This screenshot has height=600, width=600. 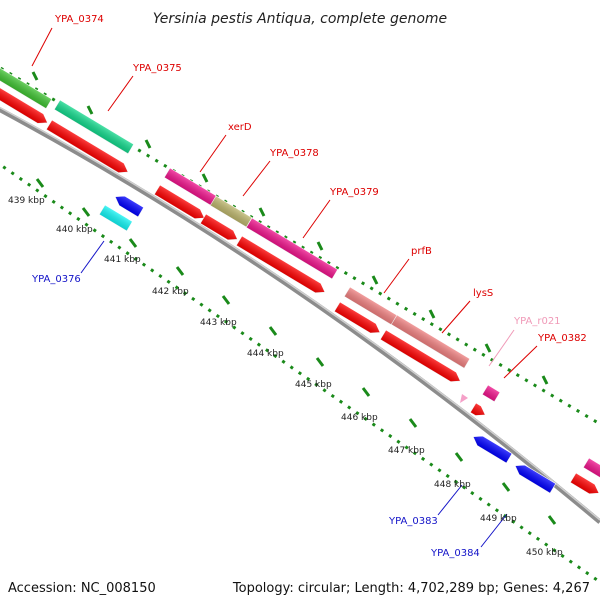 I want to click on gene-label: xerD, so click(x=240, y=127).